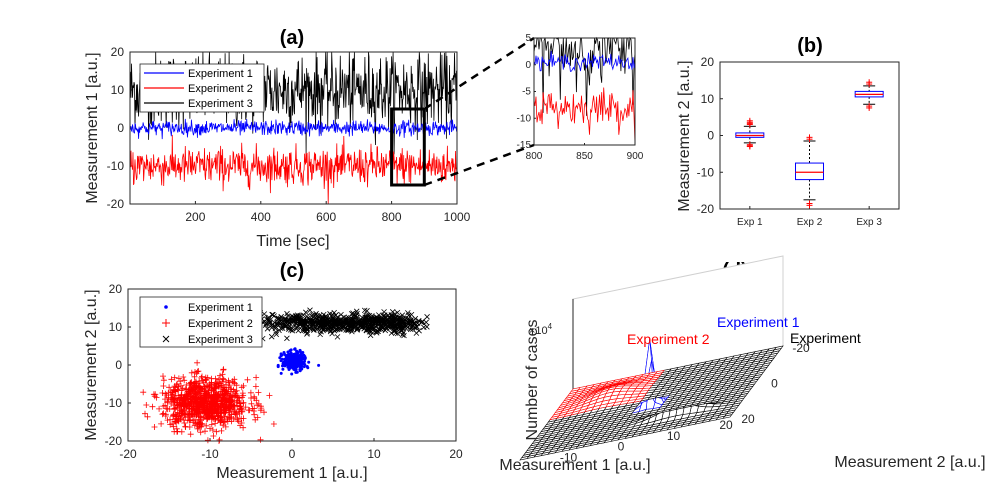 Image resolution: width=1000 pixels, height=500 pixels. Describe the element at coordinates (534, 156) in the screenshot. I see `x-tick-label: 800` at that location.